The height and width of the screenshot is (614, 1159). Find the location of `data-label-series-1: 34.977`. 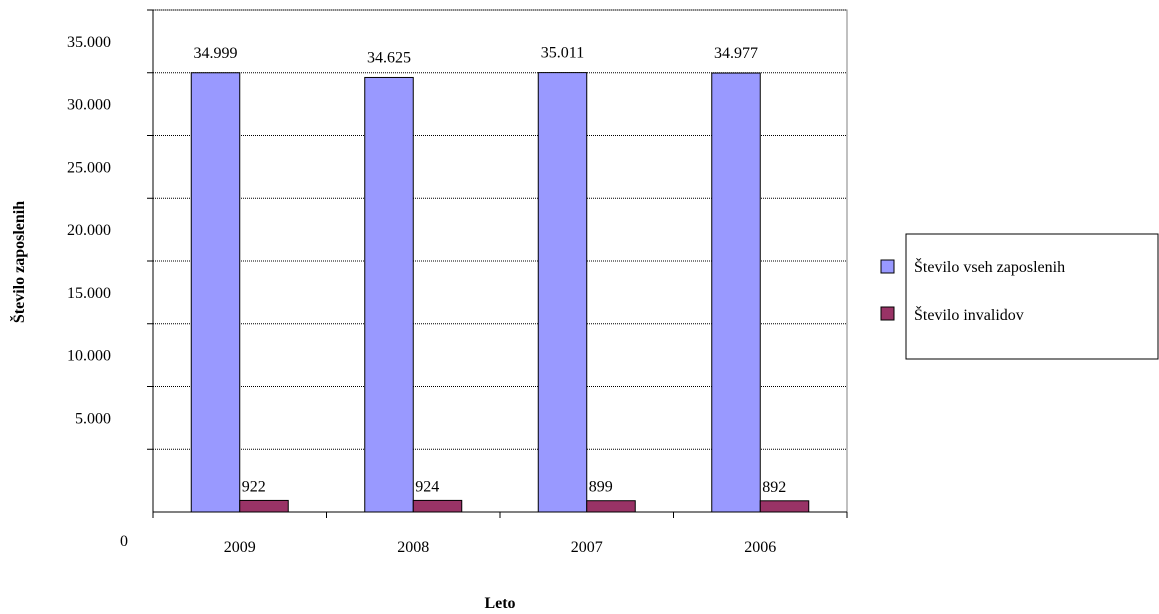

data-label-series-1: 34.977 is located at coordinates (736, 53).